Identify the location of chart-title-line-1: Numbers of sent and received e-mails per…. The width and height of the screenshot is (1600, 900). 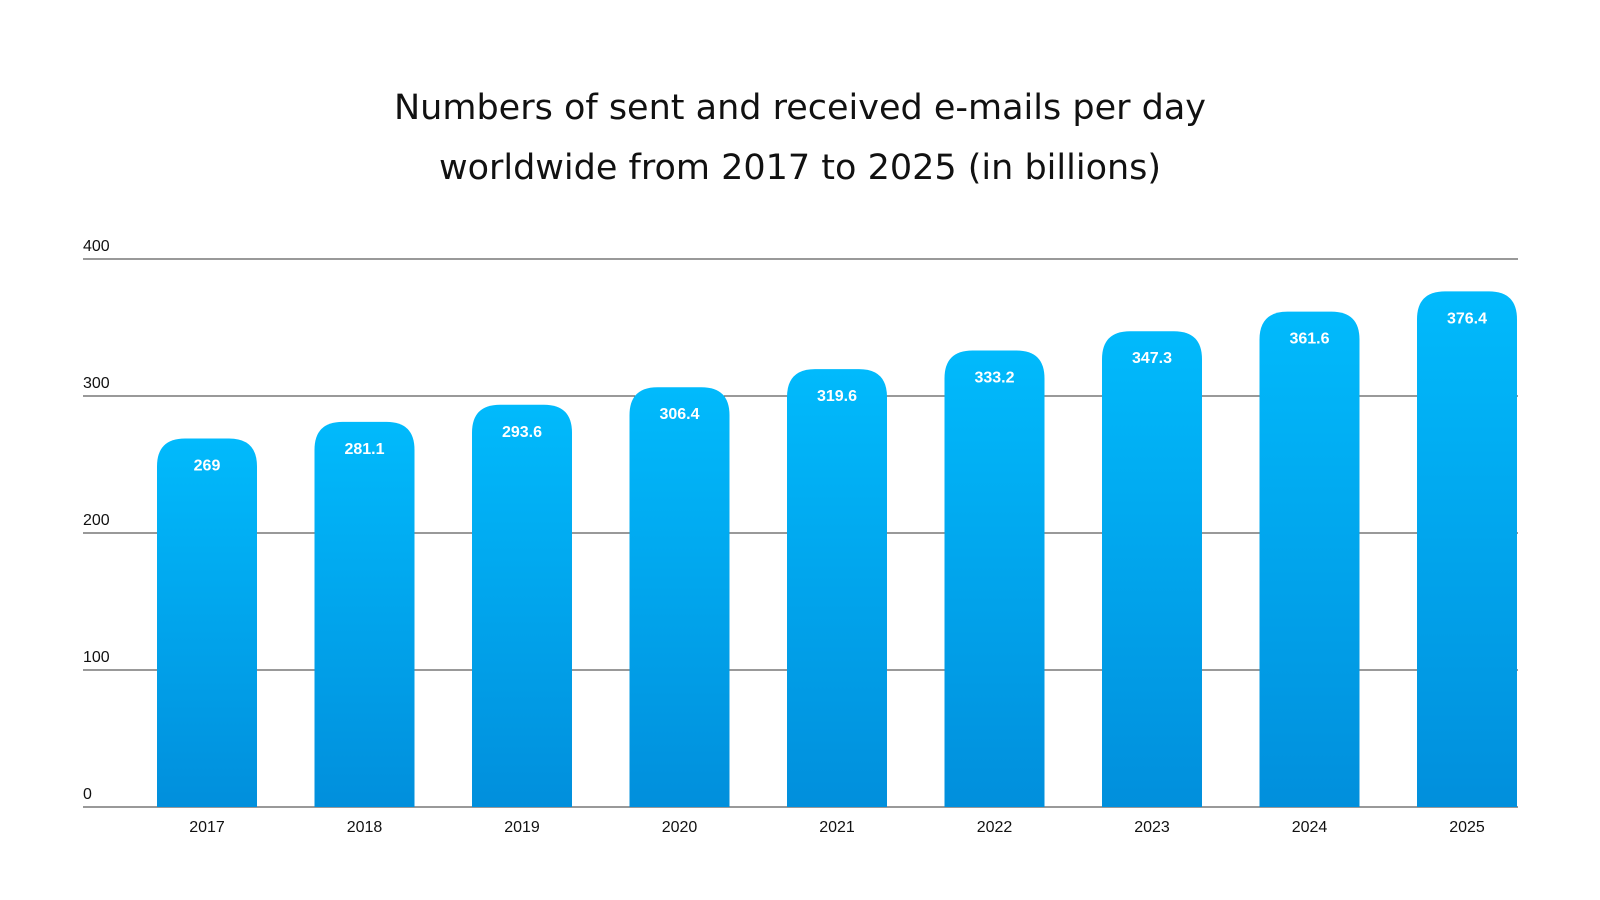
(800, 108).